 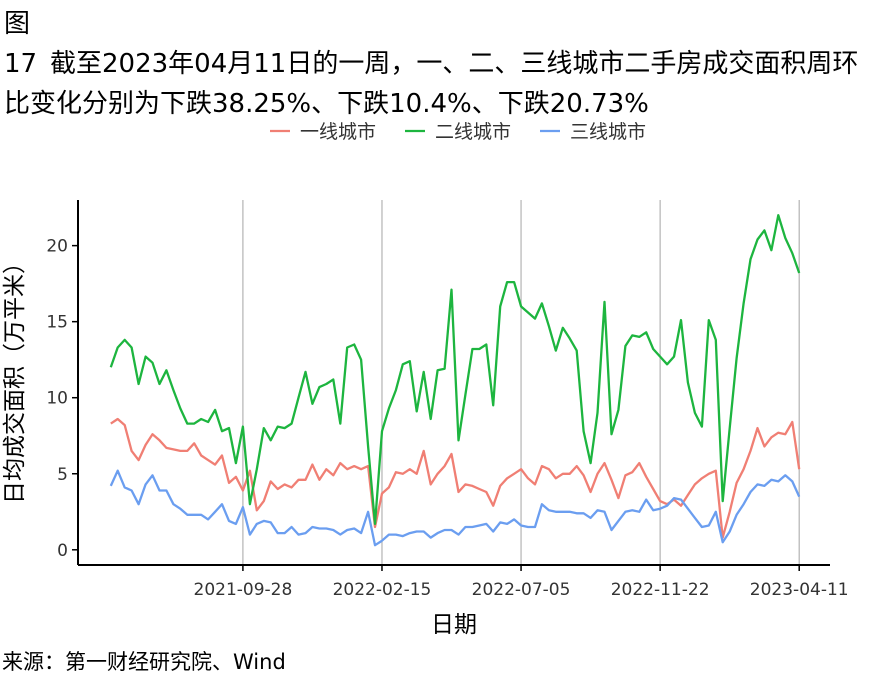 I want to click on y-tick-label: 0, so click(x=62, y=551).